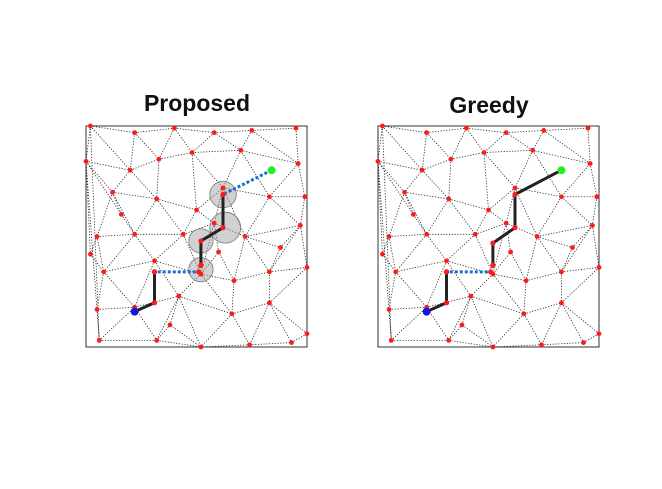 This screenshot has height=489, width=662. What do you see at coordinates (197, 103) in the screenshot?
I see `proposed-title: Proposed` at bounding box center [197, 103].